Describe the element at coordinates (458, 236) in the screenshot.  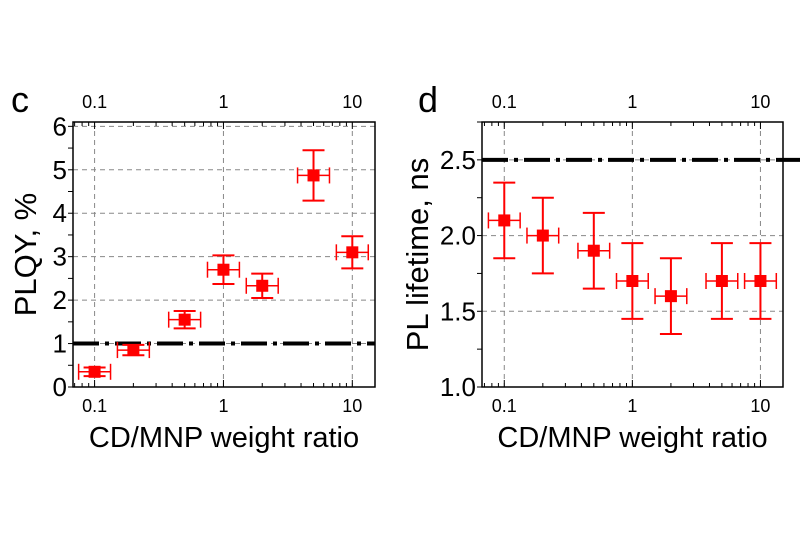
I see `y-tick-label: 2.0` at that location.